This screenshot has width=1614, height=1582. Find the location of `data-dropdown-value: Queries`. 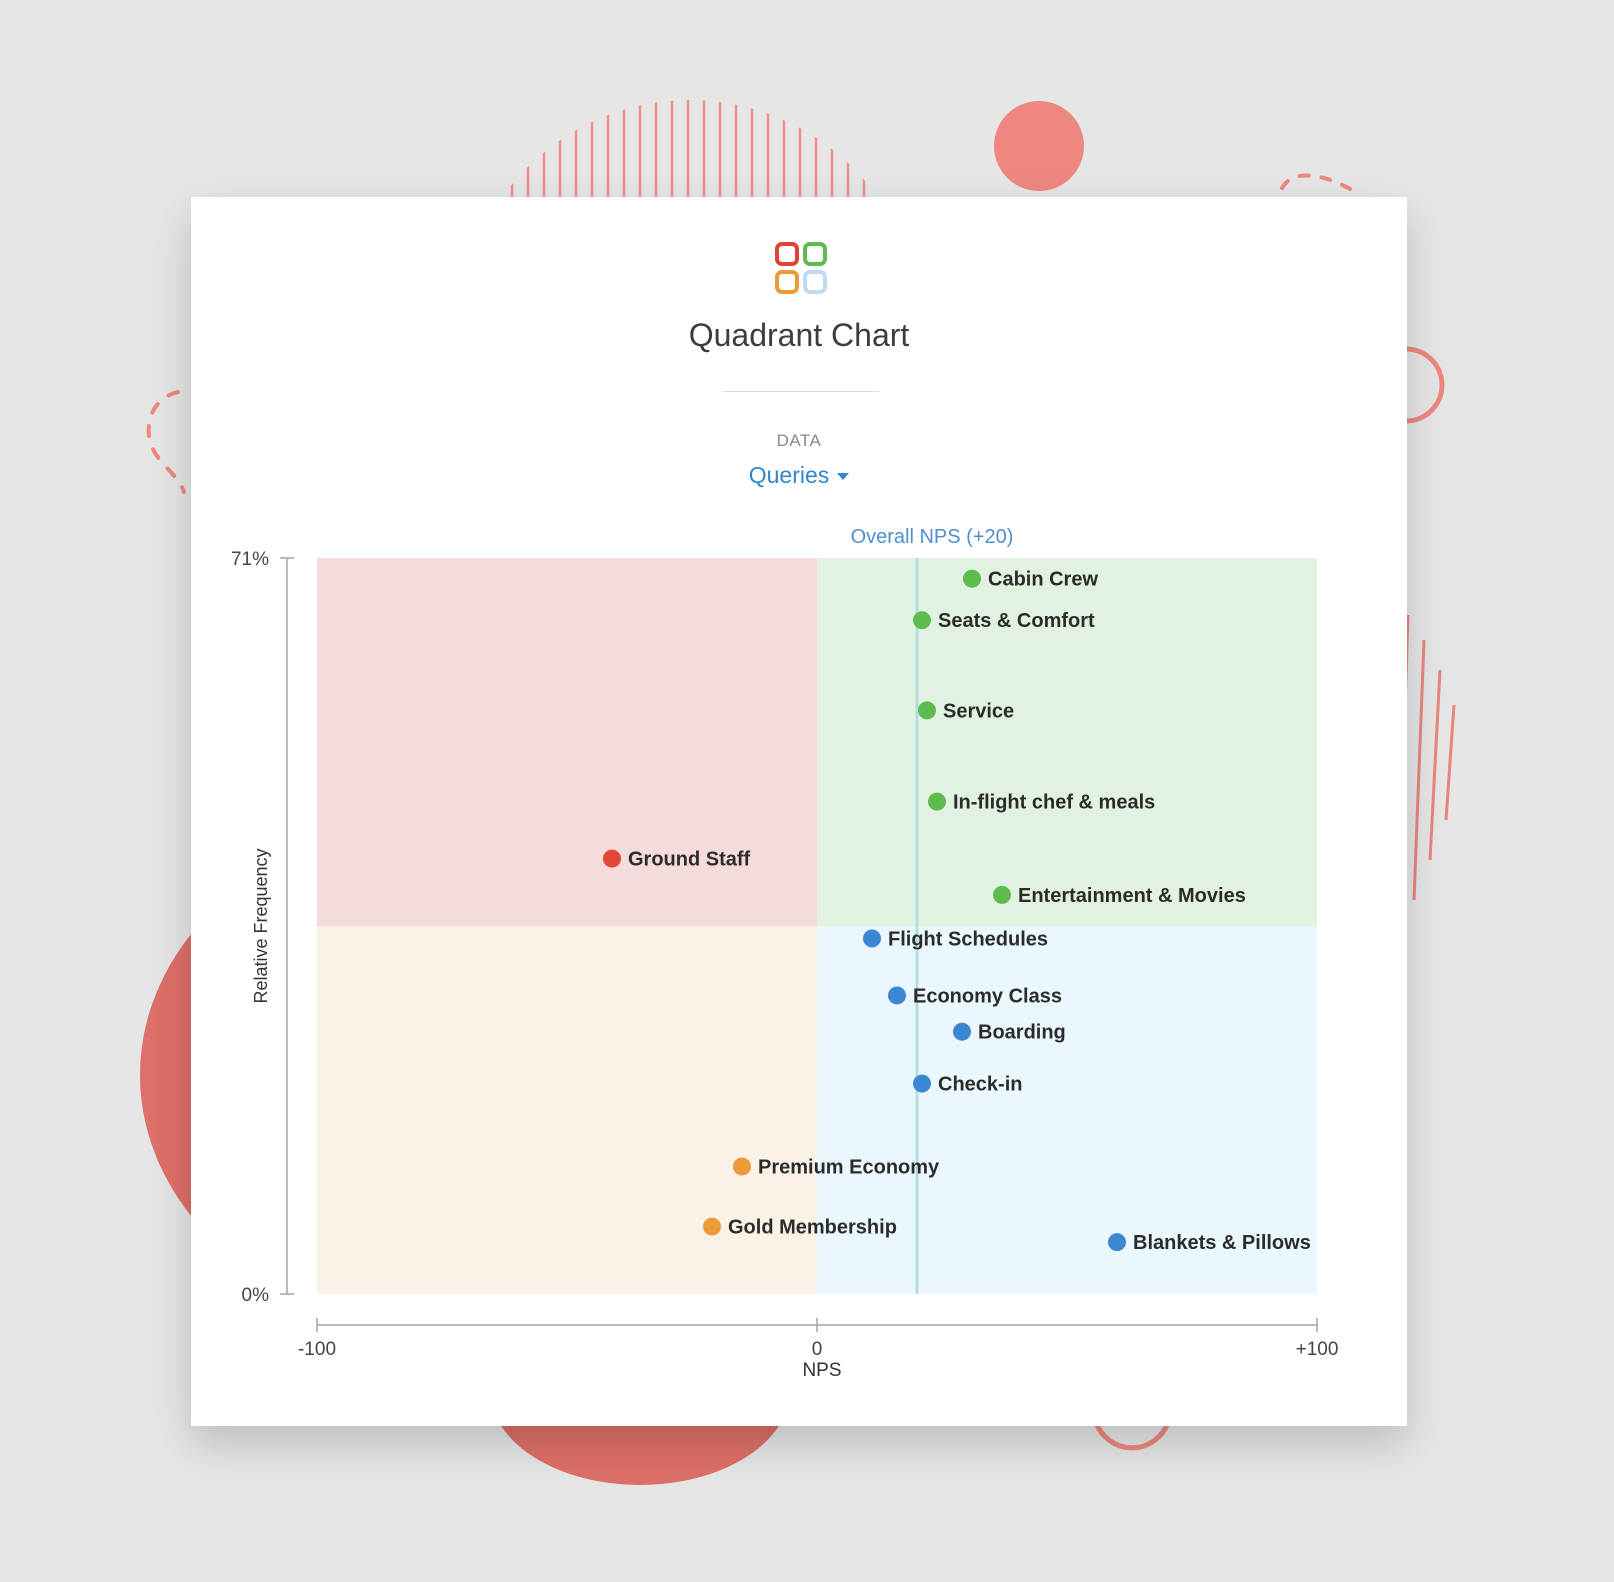

data-dropdown-value: Queries is located at coordinates (789, 475).